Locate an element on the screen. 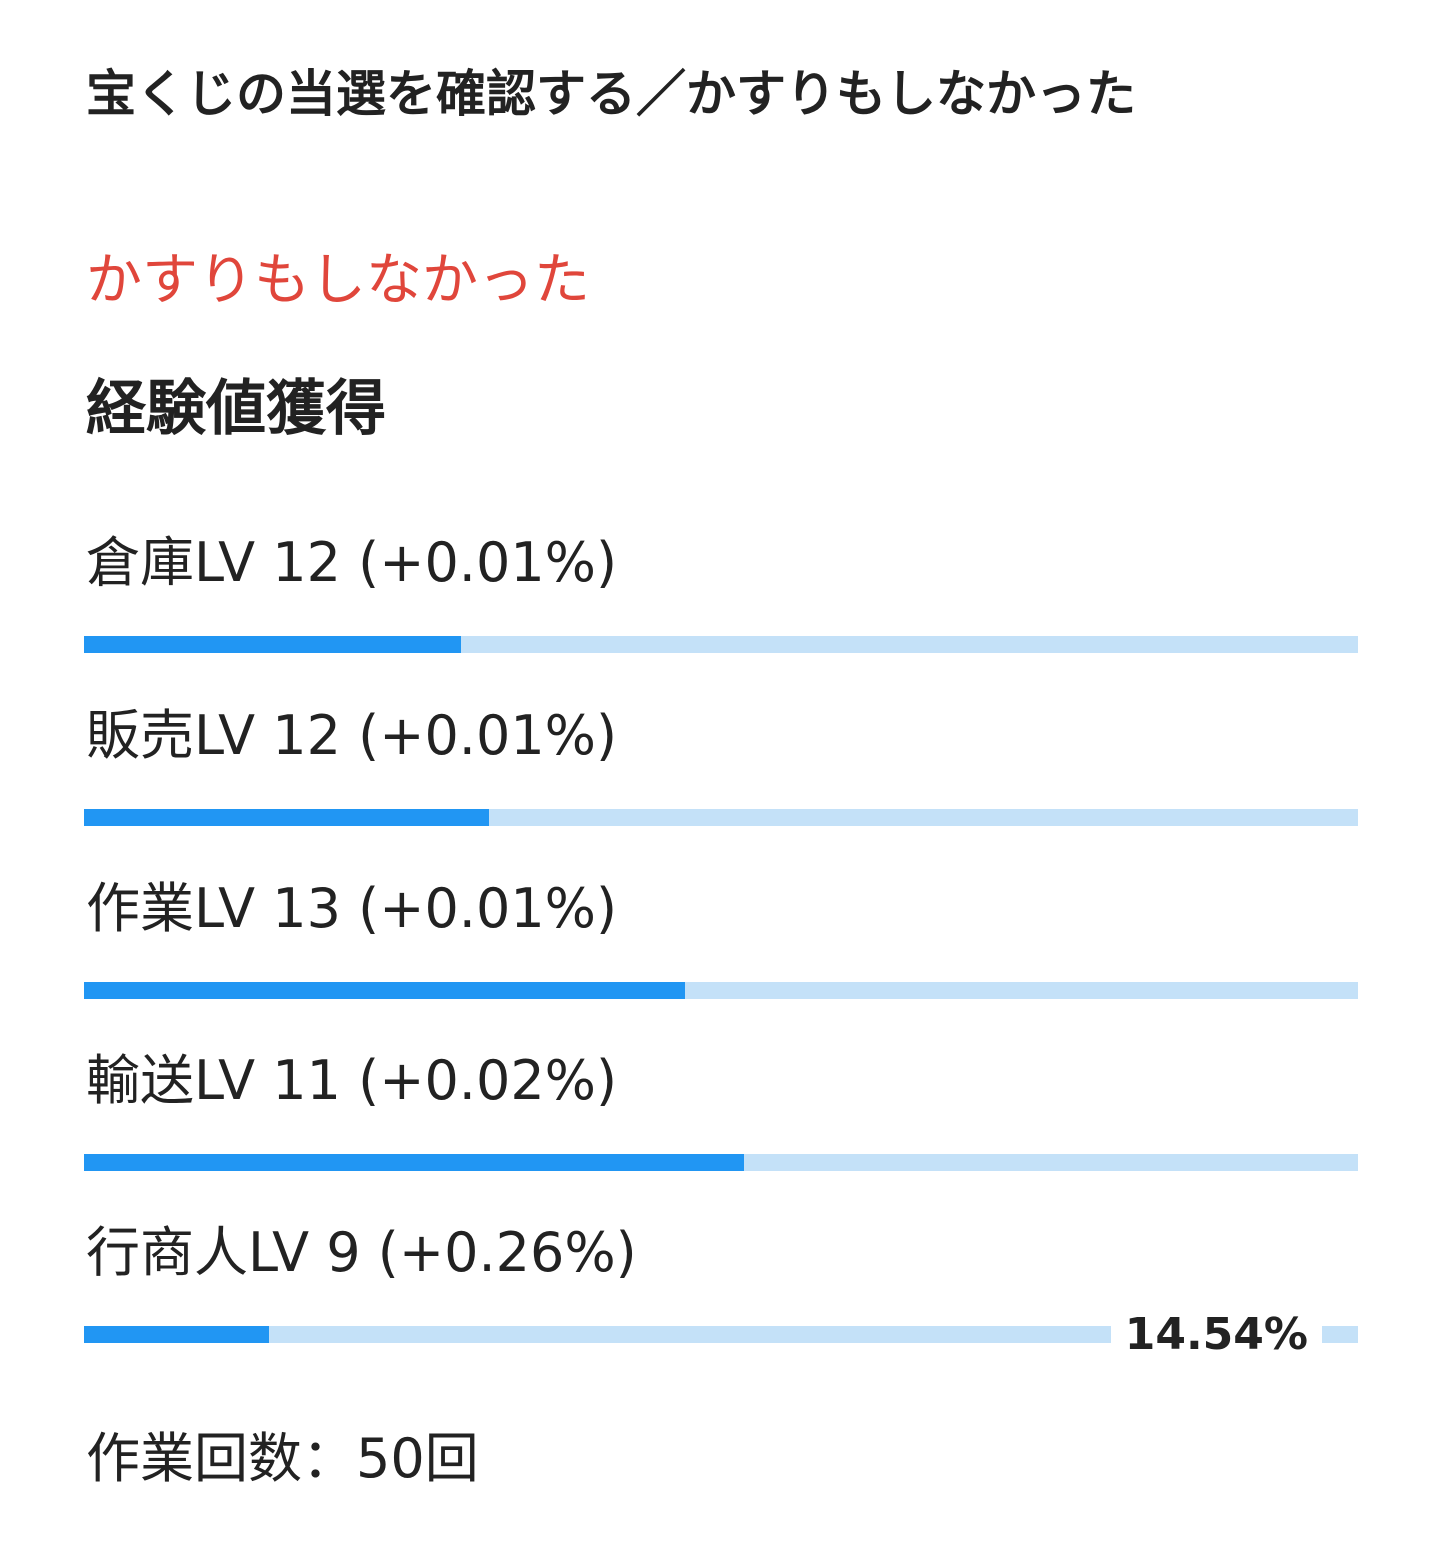 The image size is (1440, 1561). progress-bar-peddler: 14.54% is located at coordinates (721, 1334).